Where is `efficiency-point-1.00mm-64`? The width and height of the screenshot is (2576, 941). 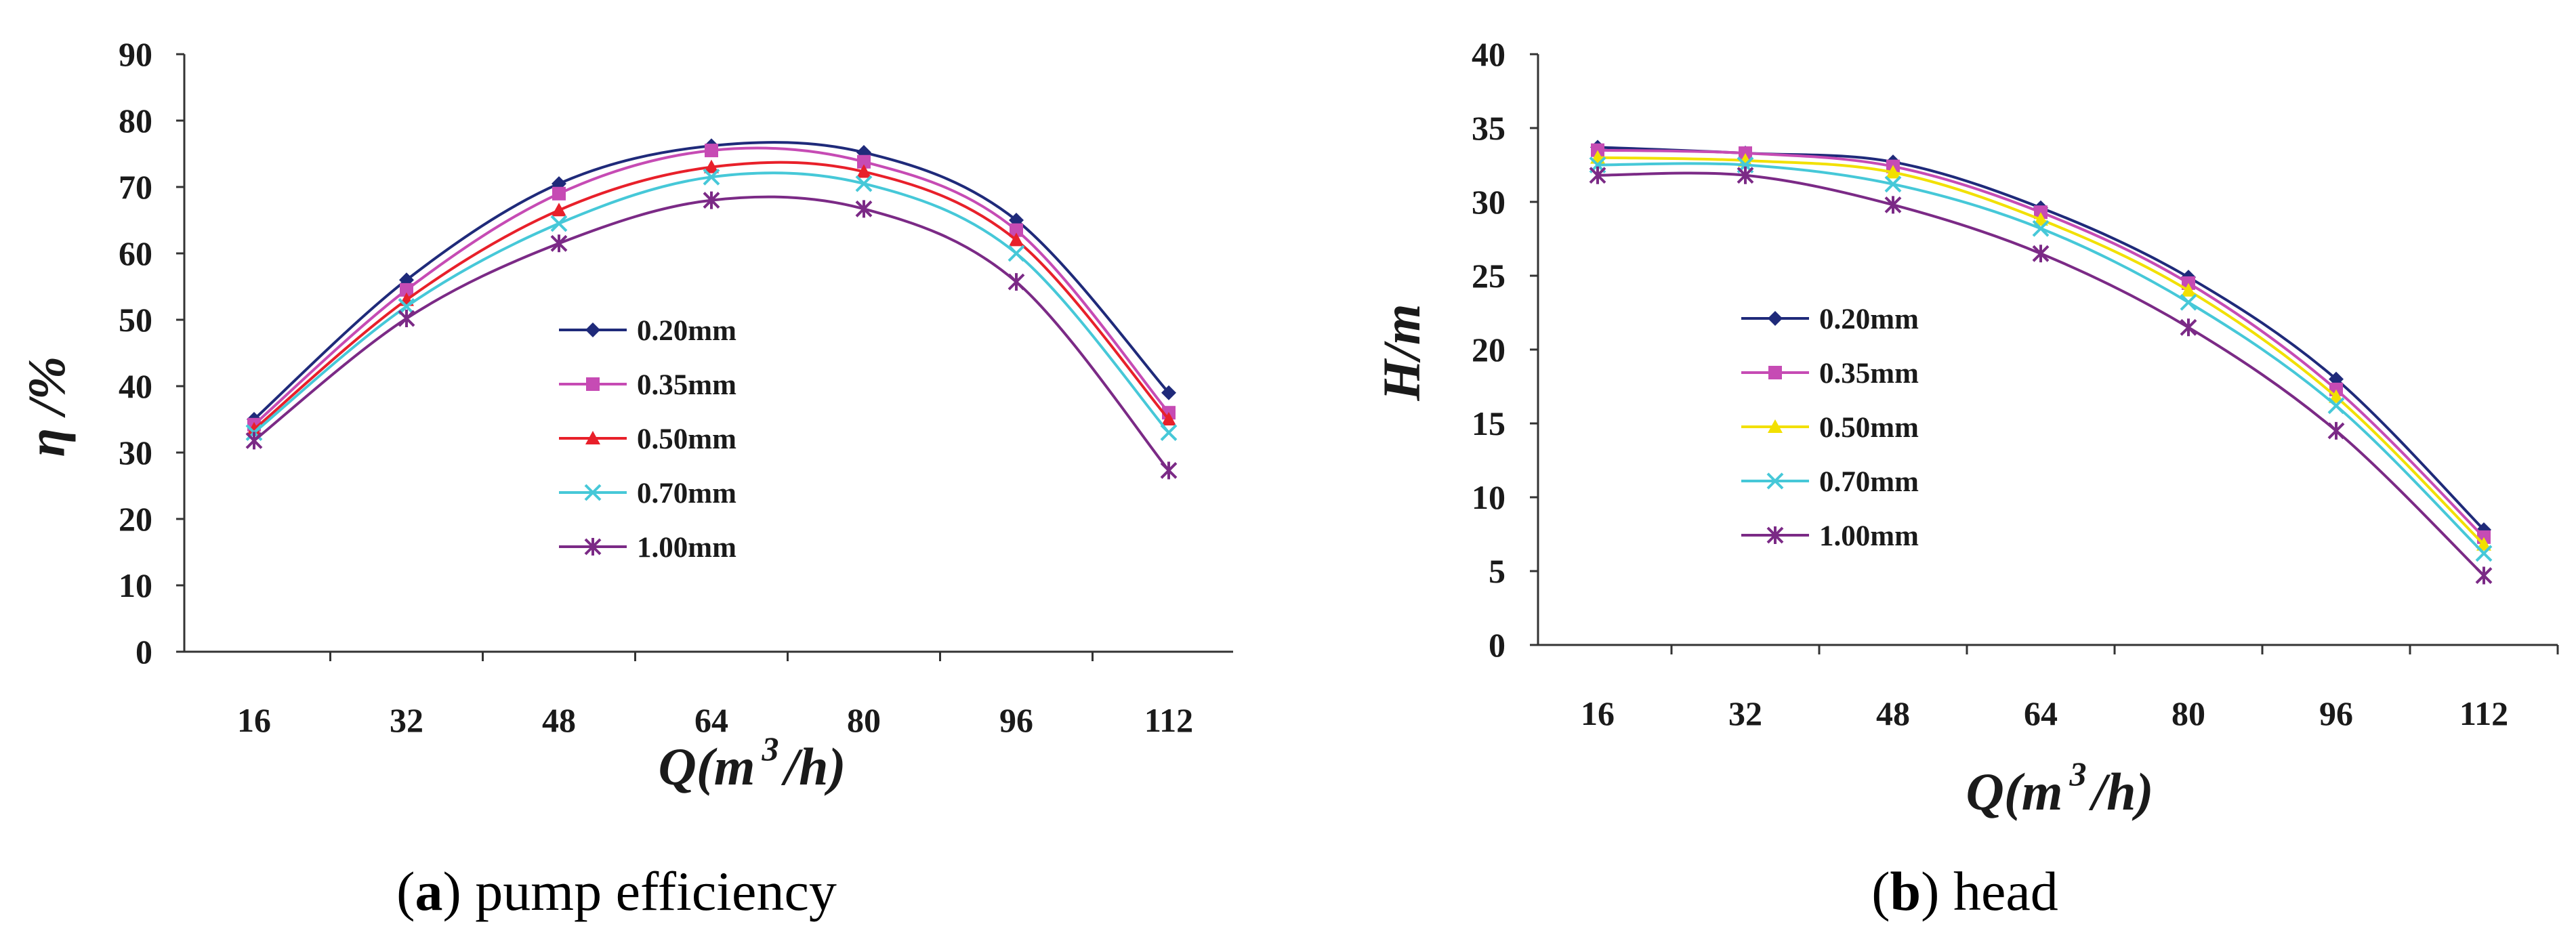 efficiency-point-1.00mm-64 is located at coordinates (711, 200).